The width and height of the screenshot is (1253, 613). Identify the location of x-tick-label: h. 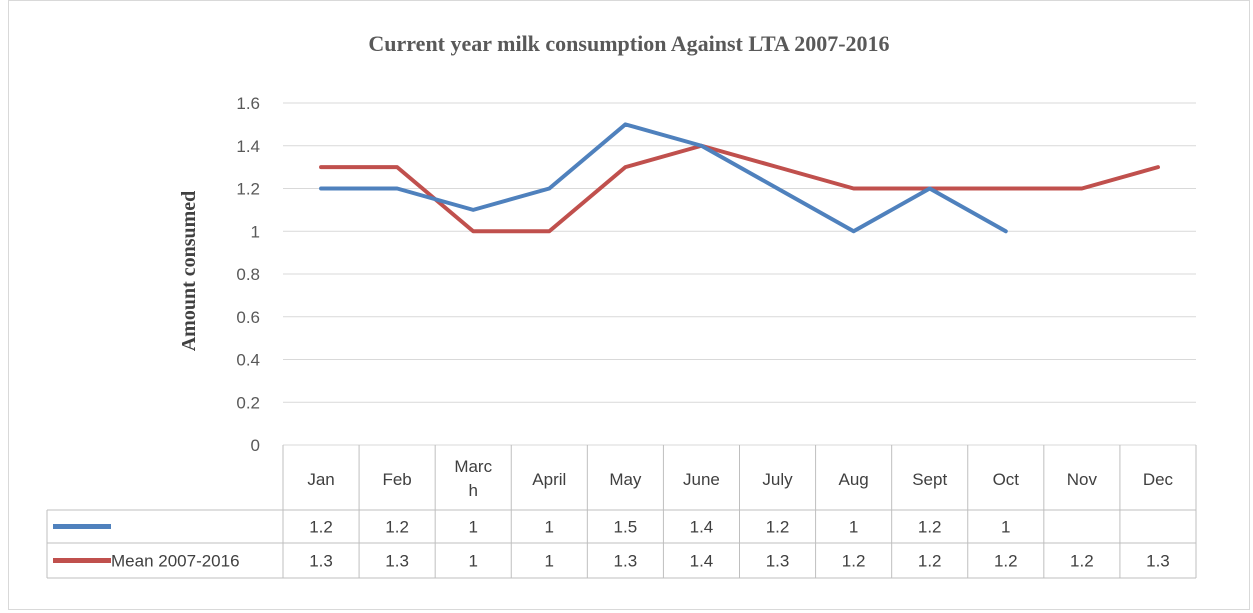
(472, 490).